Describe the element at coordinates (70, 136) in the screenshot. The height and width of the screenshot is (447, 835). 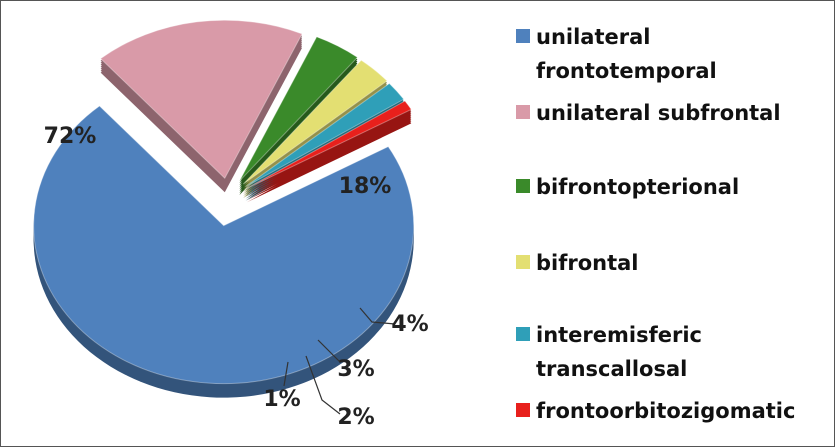
I see `data-label: 72%` at that location.